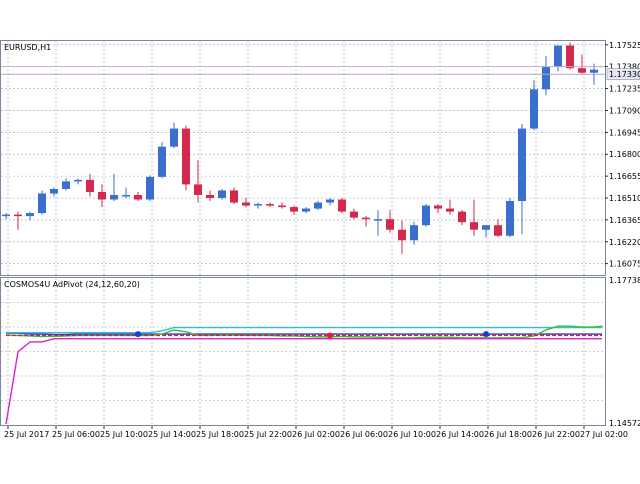  Describe the element at coordinates (624, 67) in the screenshot. I see `price-axis-label: 1.17380` at that location.